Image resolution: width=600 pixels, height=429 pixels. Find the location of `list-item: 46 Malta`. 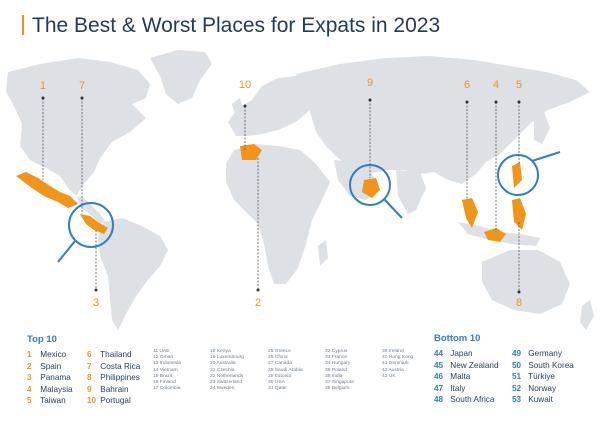

list-item: 46 Malta is located at coordinates (466, 377).